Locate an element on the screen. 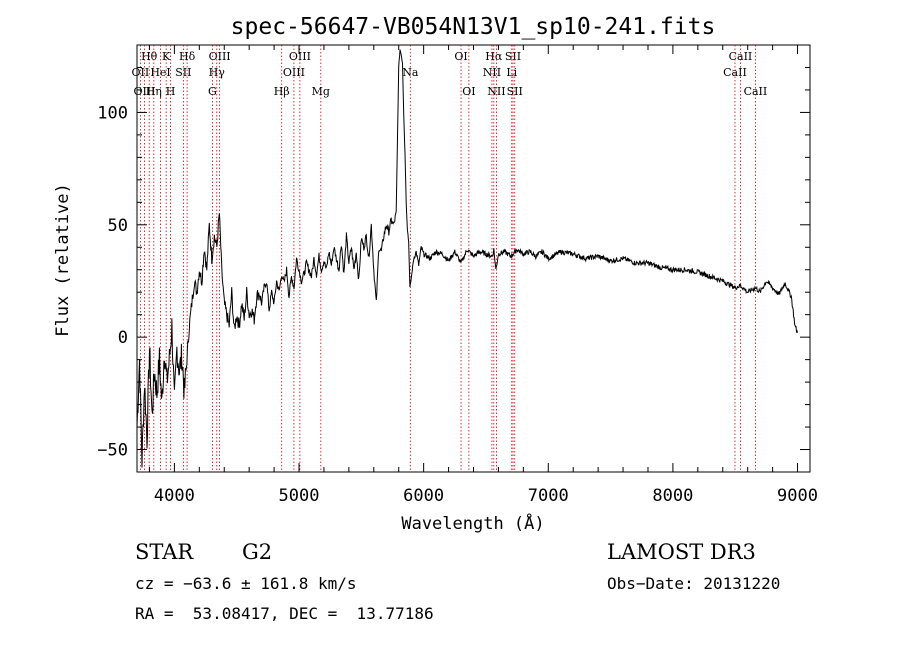  line-label-10: Hγ is located at coordinates (217, 72).